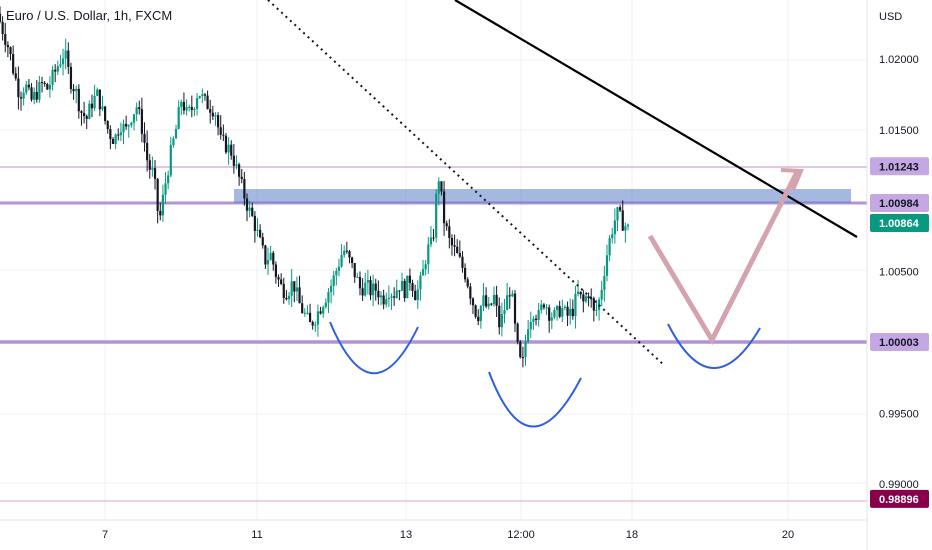  I want to click on price-label: 1.01243, so click(899, 166).